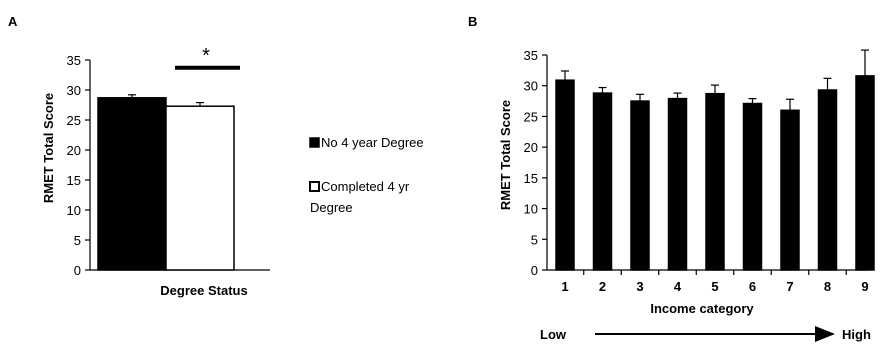 This screenshot has height=344, width=882. What do you see at coordinates (48, 148) in the screenshot?
I see `panel-a-ylabel: RMET Total Score` at bounding box center [48, 148].